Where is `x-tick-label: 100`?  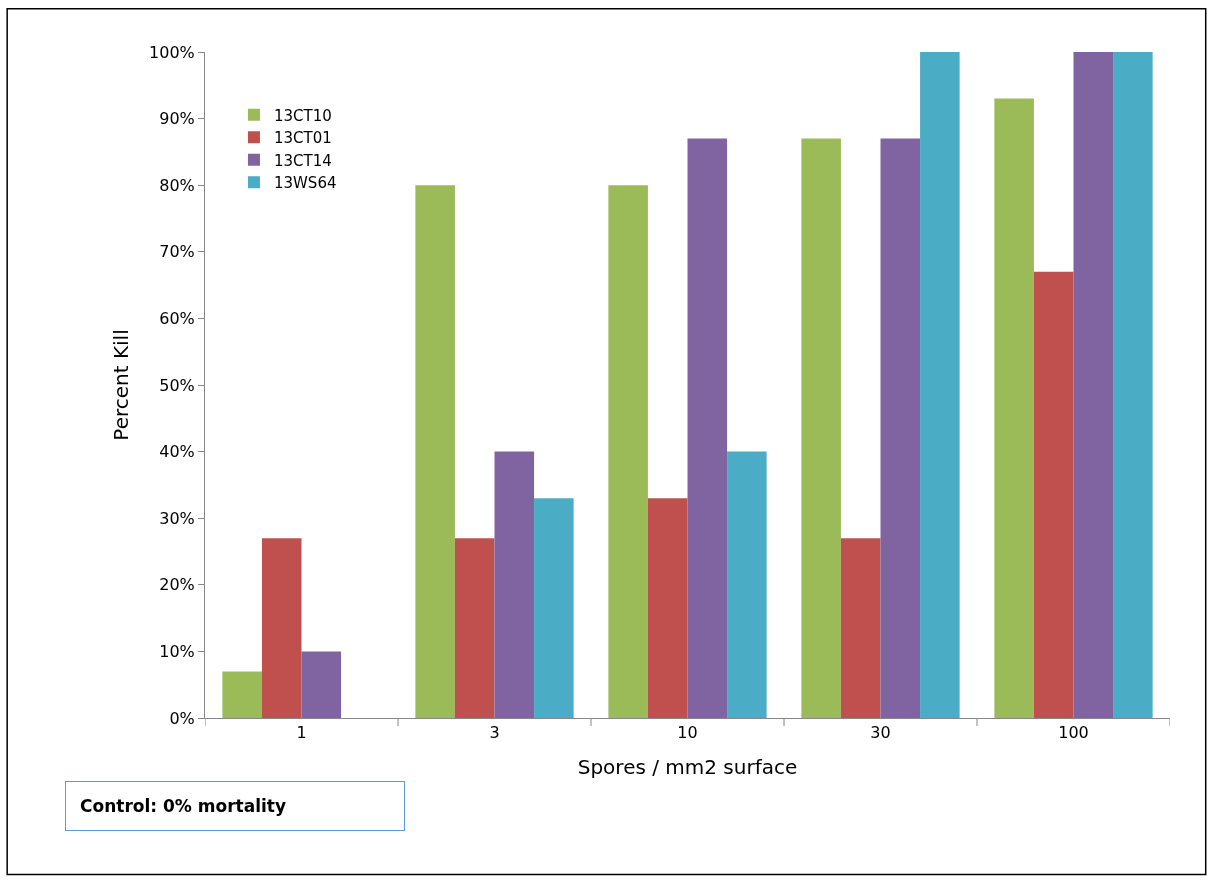 x-tick-label: 100 is located at coordinates (1073, 733).